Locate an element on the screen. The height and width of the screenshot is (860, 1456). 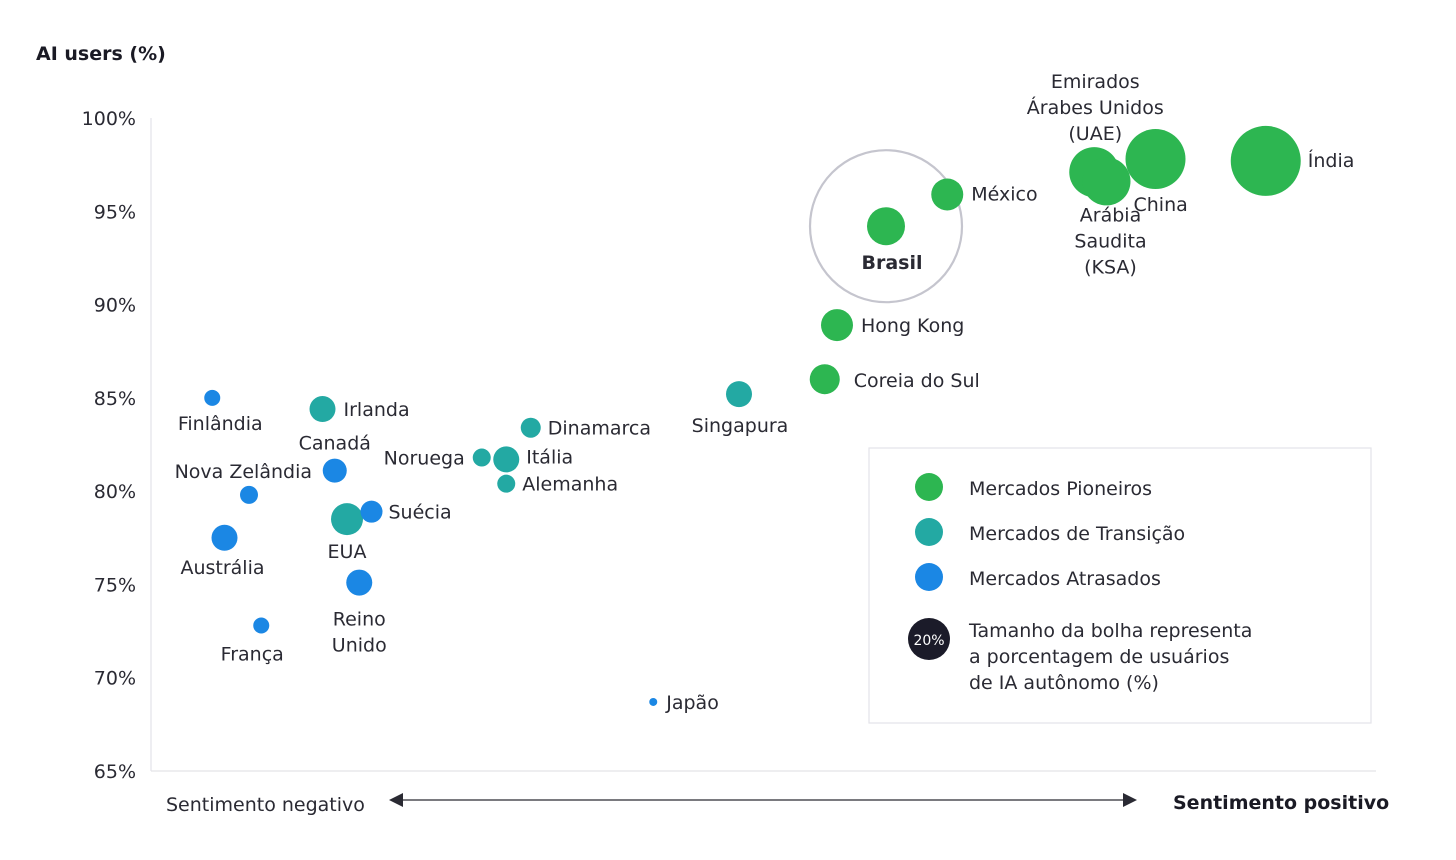
y-tick-label: 80% is located at coordinates (115, 492).